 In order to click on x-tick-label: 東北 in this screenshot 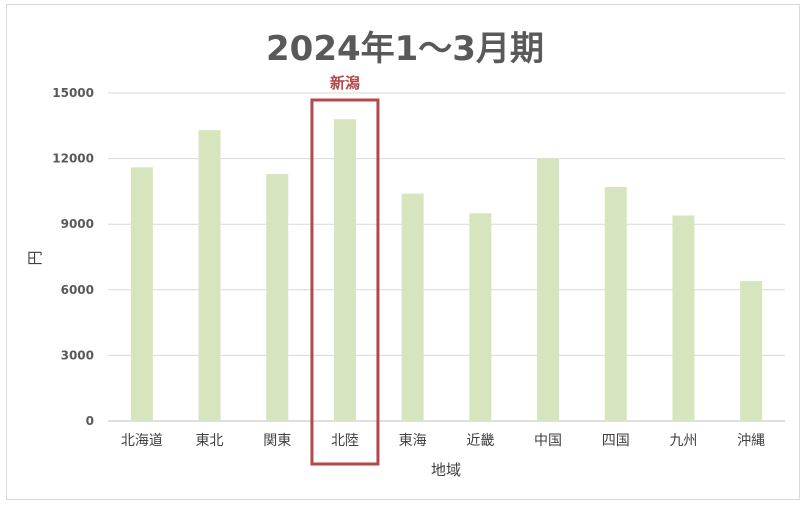, I will do `click(210, 441)`.